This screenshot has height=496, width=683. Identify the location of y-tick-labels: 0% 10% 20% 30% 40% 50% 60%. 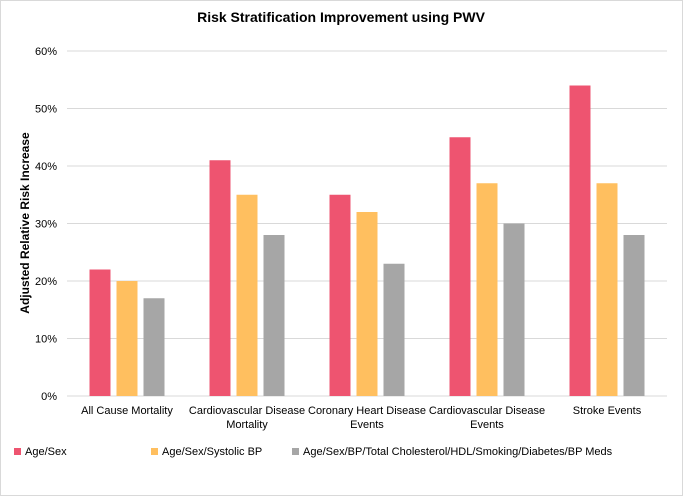
(46, 224).